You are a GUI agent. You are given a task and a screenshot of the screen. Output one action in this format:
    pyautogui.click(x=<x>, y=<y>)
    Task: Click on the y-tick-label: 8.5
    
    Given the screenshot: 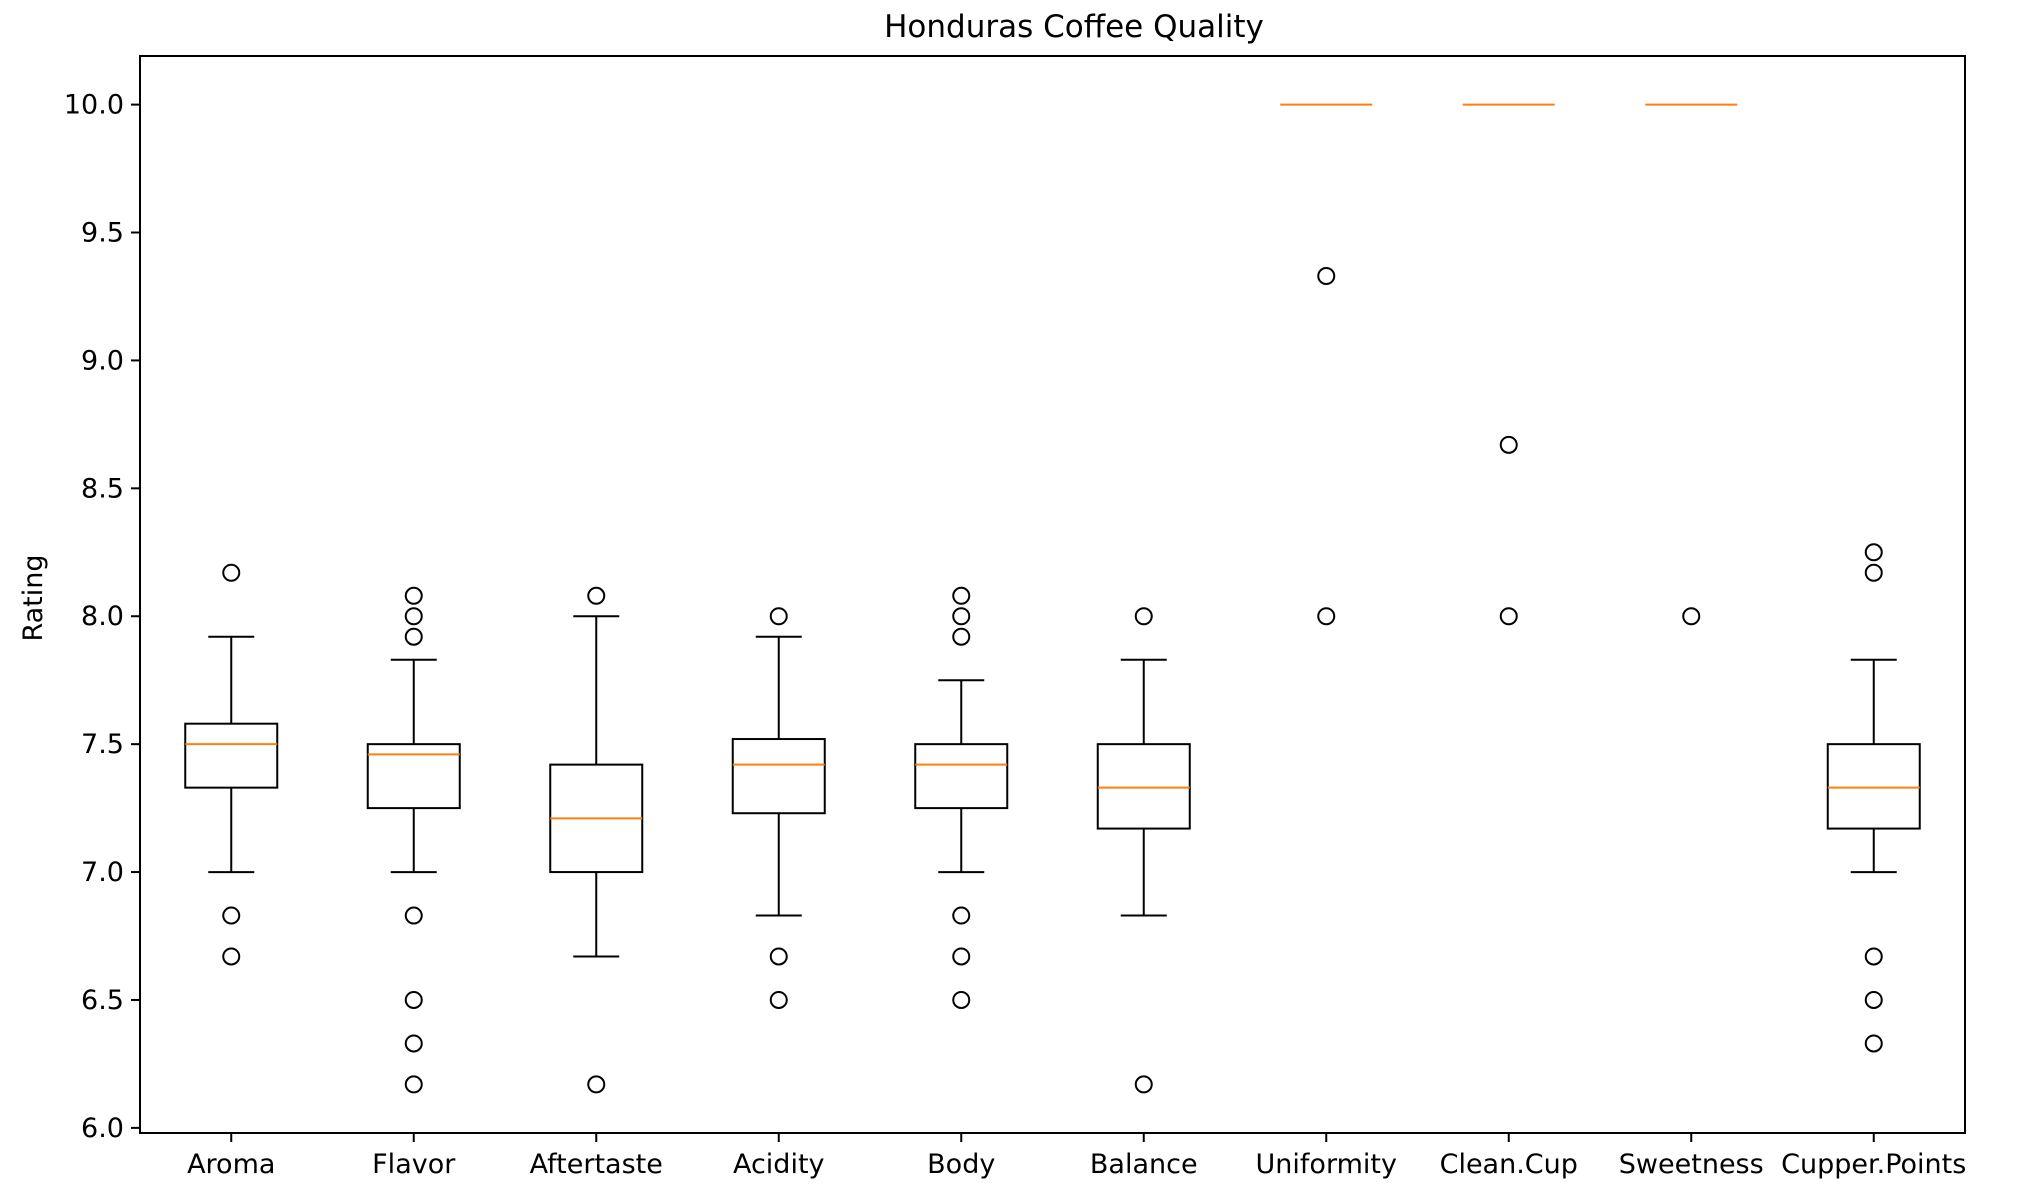 What is the action you would take?
    pyautogui.click(x=102, y=488)
    